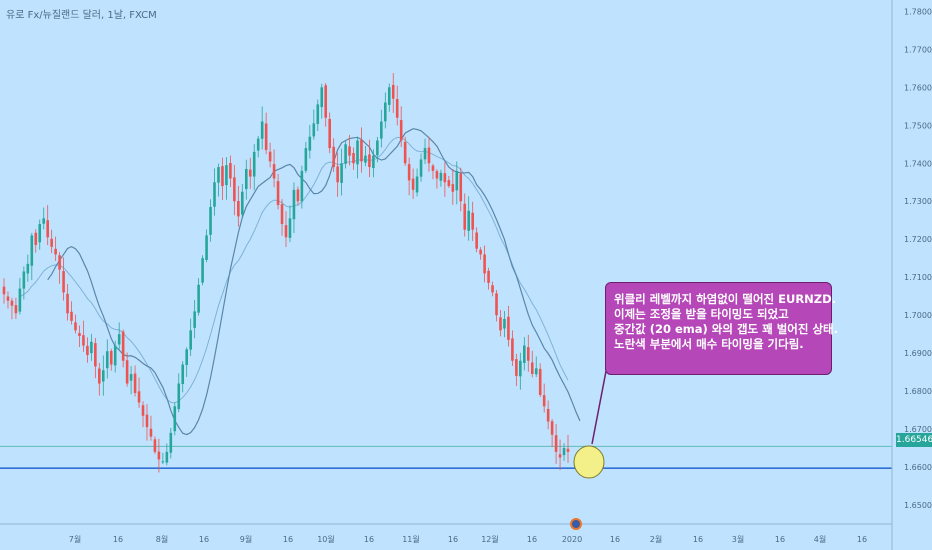 This screenshot has width=932, height=550. What do you see at coordinates (576, 524) in the screenshot?
I see `economic-event-icon` at bounding box center [576, 524].